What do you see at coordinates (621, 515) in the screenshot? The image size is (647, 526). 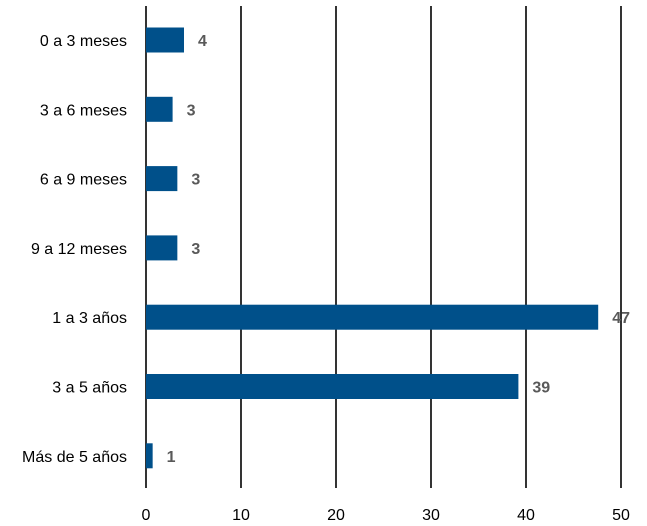 I see `x-tick-label: 50` at bounding box center [621, 515].